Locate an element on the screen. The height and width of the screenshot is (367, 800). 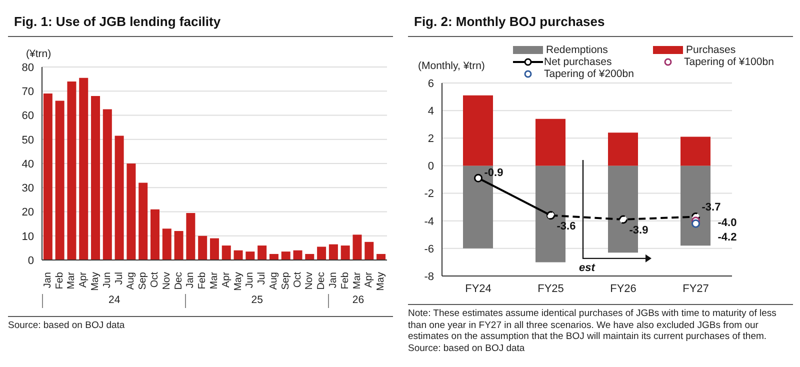
y-tick-label: -2 is located at coordinates (429, 194).